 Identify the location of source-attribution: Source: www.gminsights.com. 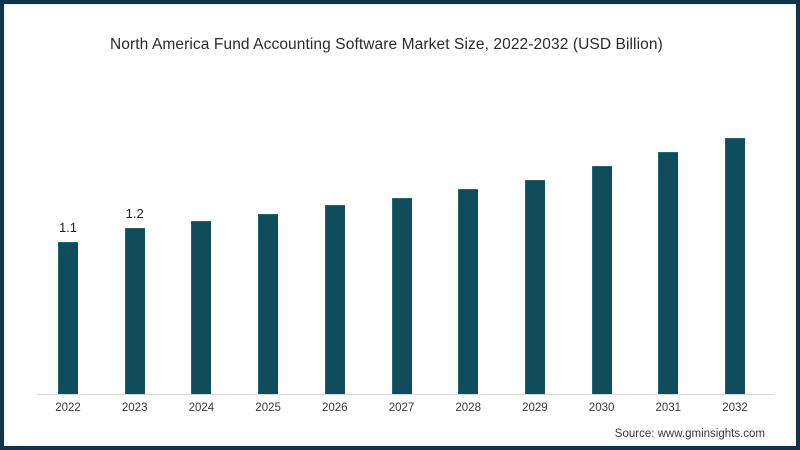
(689, 434).